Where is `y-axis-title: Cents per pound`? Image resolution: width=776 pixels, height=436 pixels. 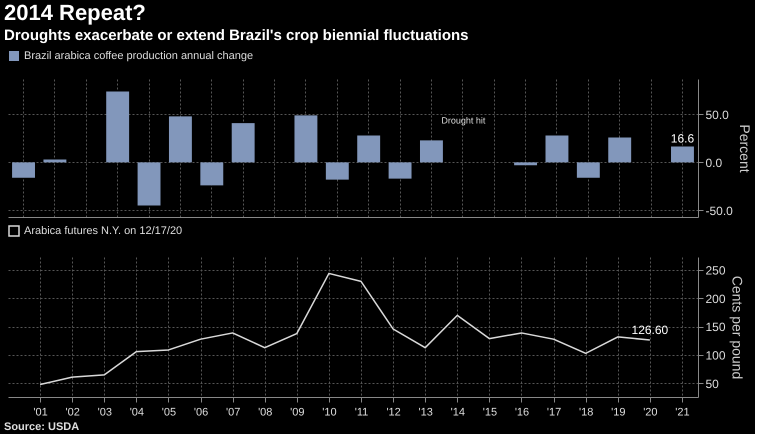
y-axis-title: Cents per pound is located at coordinates (738, 328).